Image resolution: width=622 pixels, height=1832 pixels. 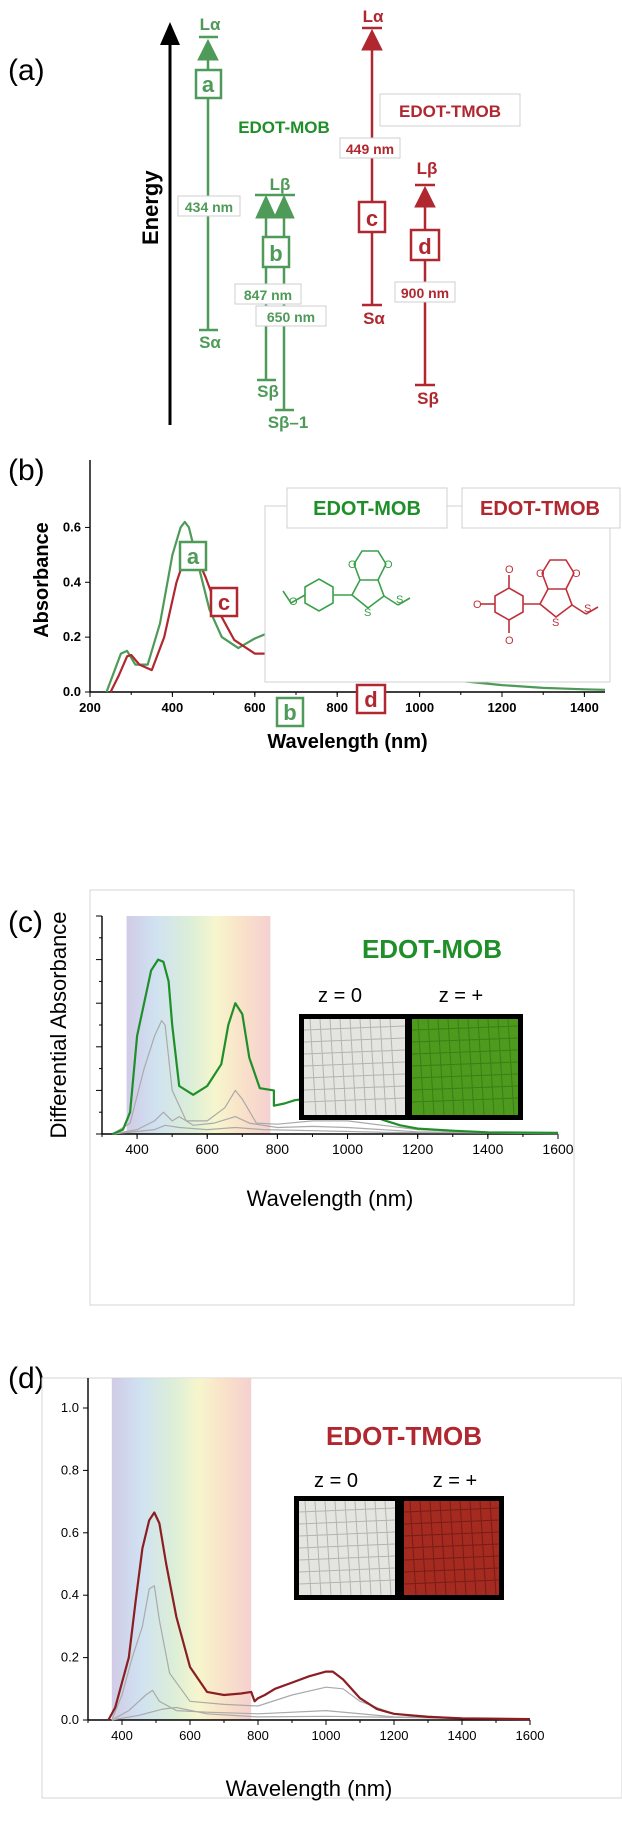 I want to click on panel-d-label: (d), so click(x=26, y=1378).